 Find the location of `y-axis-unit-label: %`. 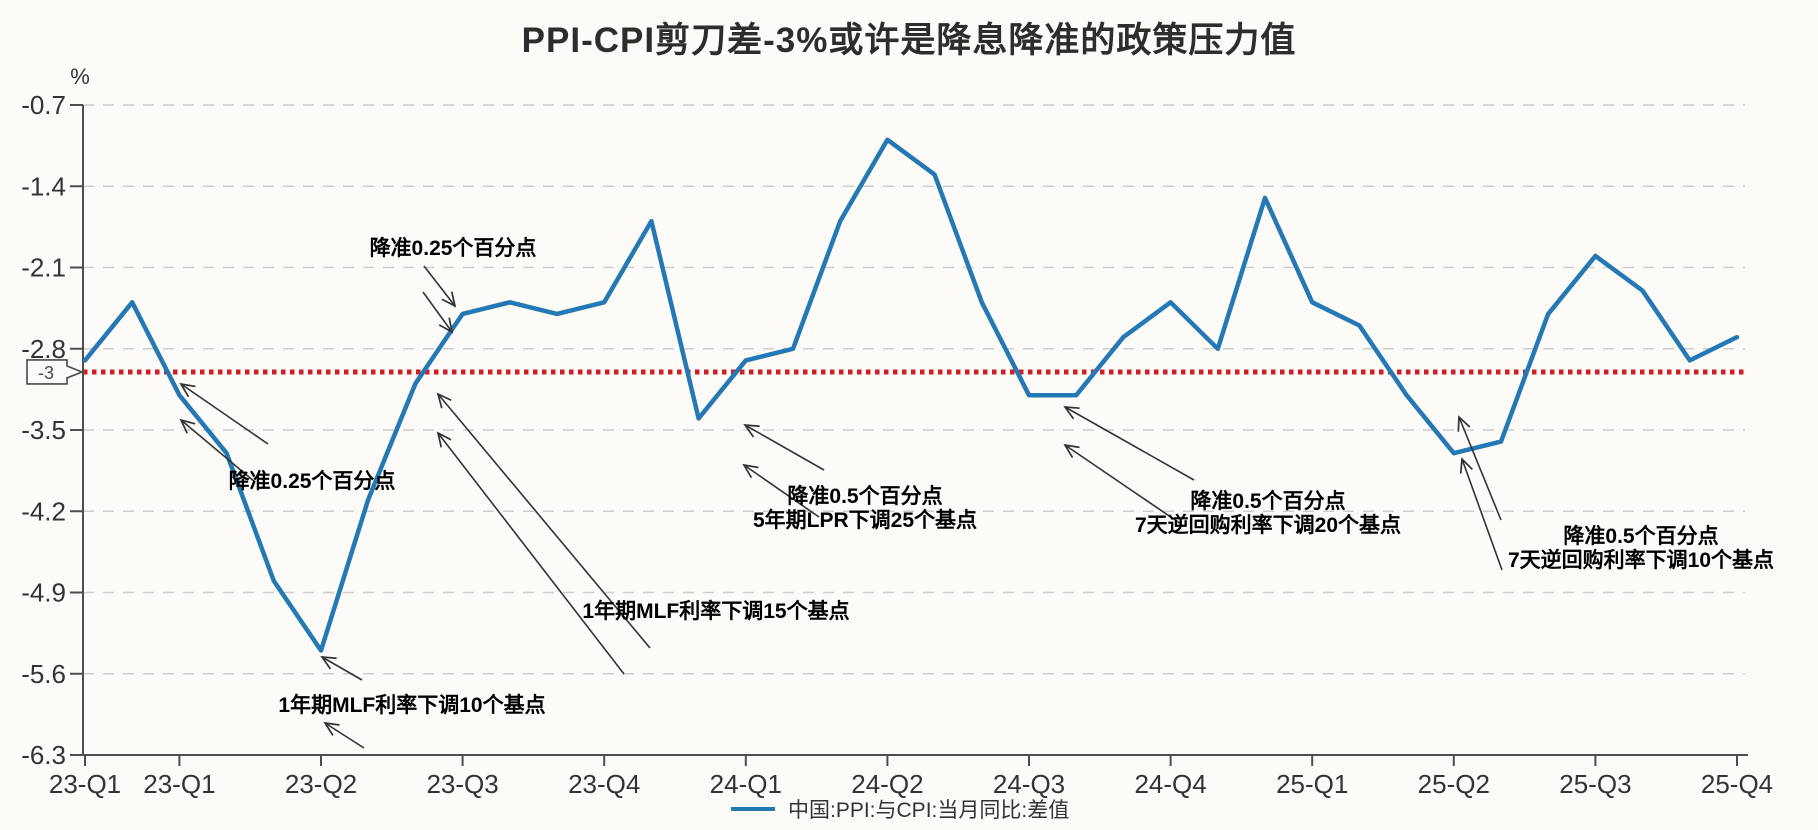

y-axis-unit-label: % is located at coordinates (80, 76).